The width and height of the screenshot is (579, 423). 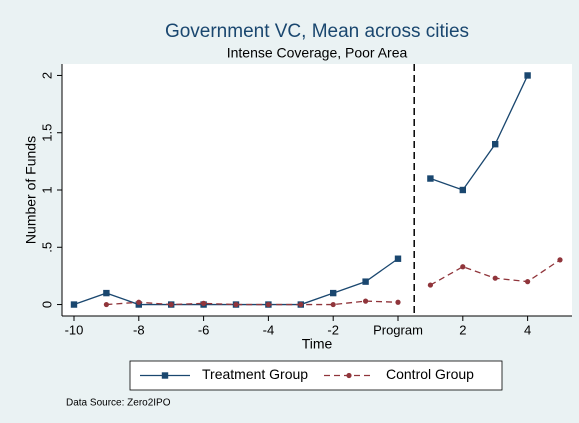 I want to click on x-tick-label: 4, so click(x=527, y=329).